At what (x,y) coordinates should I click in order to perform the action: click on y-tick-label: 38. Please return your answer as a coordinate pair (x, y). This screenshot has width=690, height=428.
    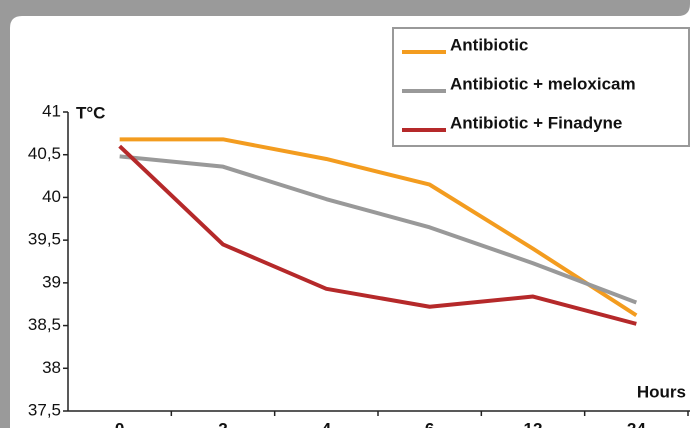
    Looking at the image, I should click on (51, 367).